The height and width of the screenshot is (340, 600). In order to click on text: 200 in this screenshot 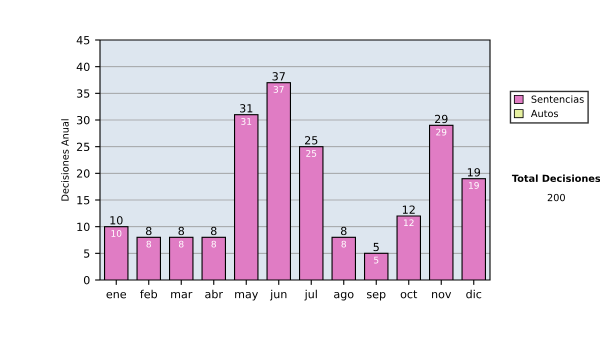, I will do `click(556, 198)`.